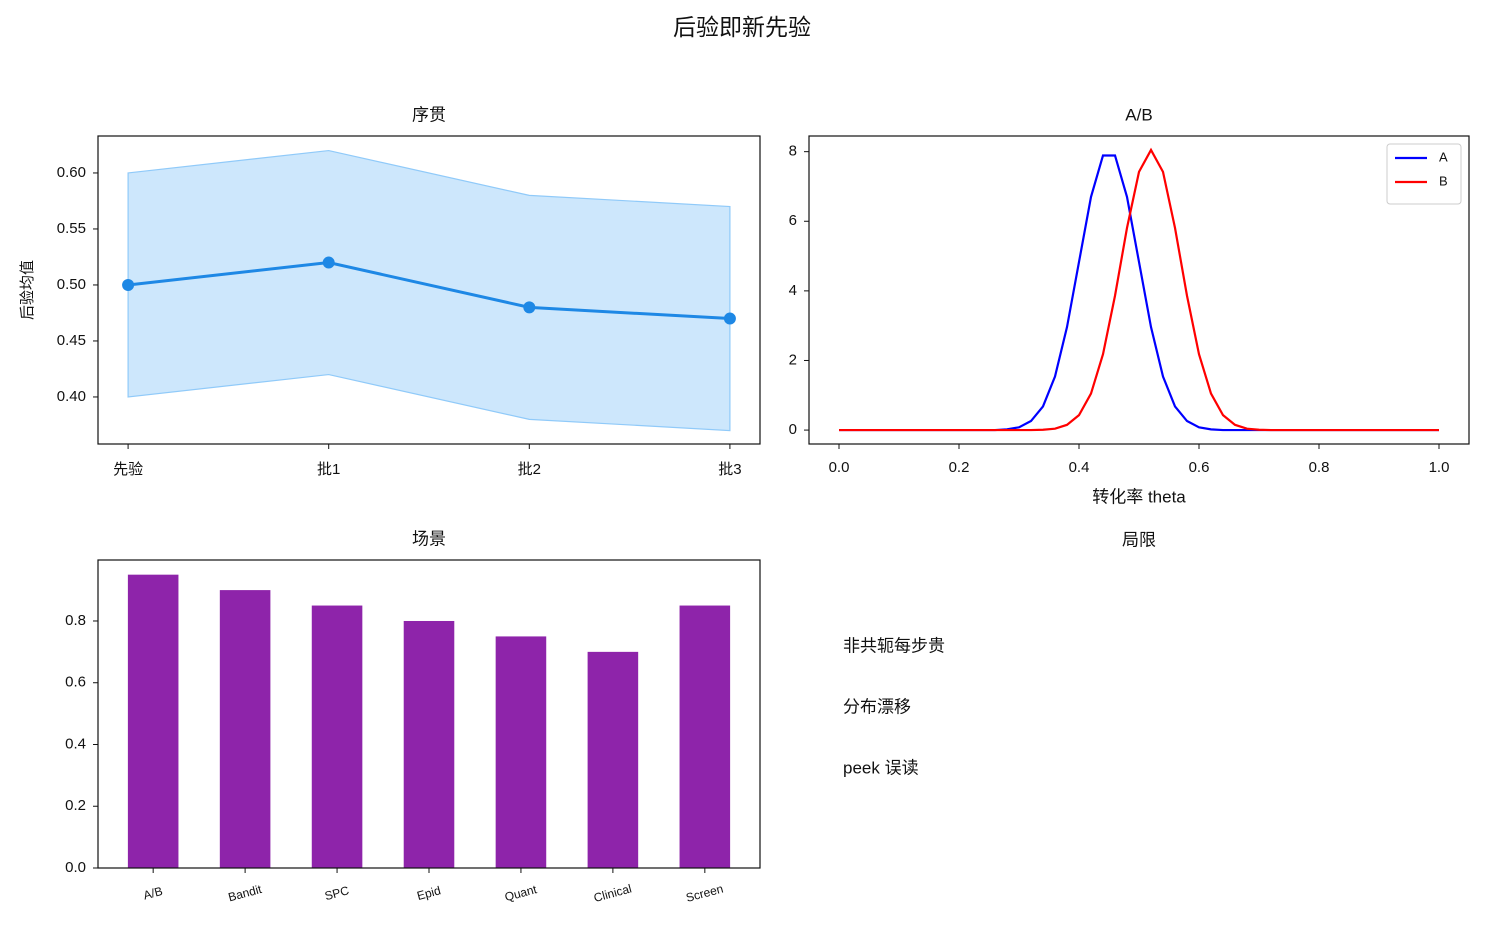  What do you see at coordinates (793, 290) in the screenshot?
I see `y-tick-label: 4` at bounding box center [793, 290].